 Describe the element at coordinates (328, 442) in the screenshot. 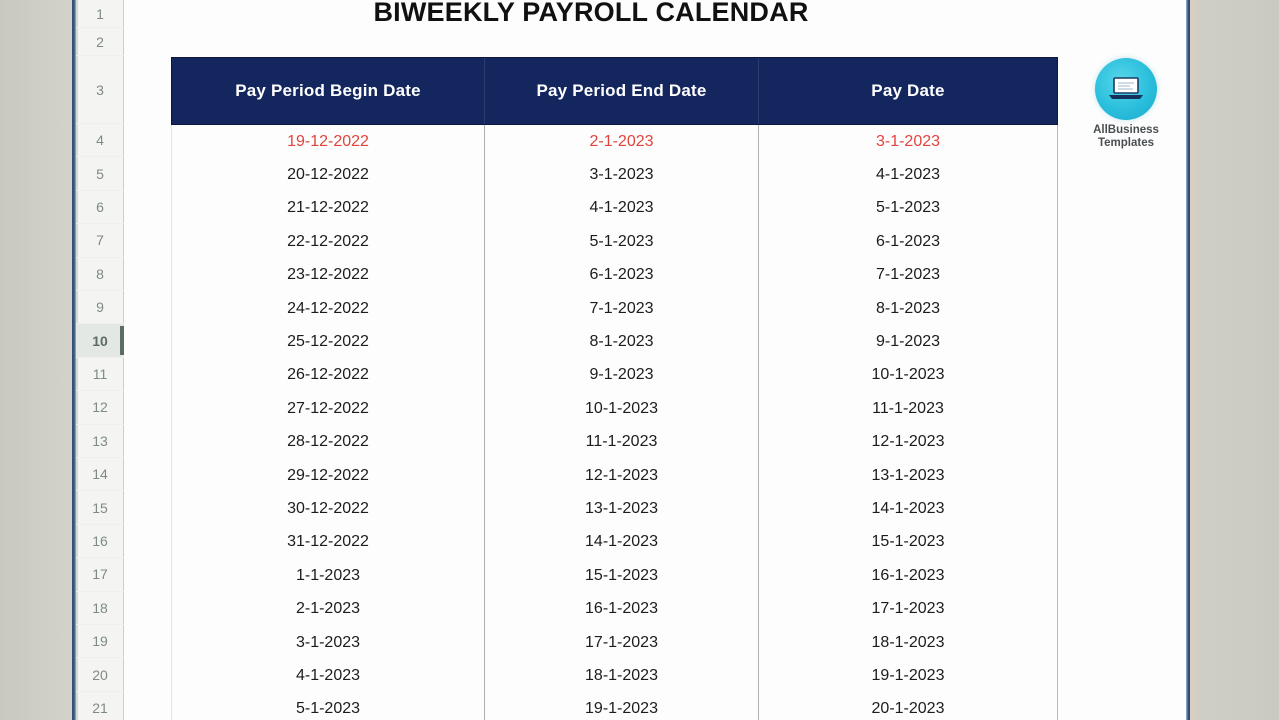

I see `cell-pay-period-begin-date: 28-12-2022` at that location.